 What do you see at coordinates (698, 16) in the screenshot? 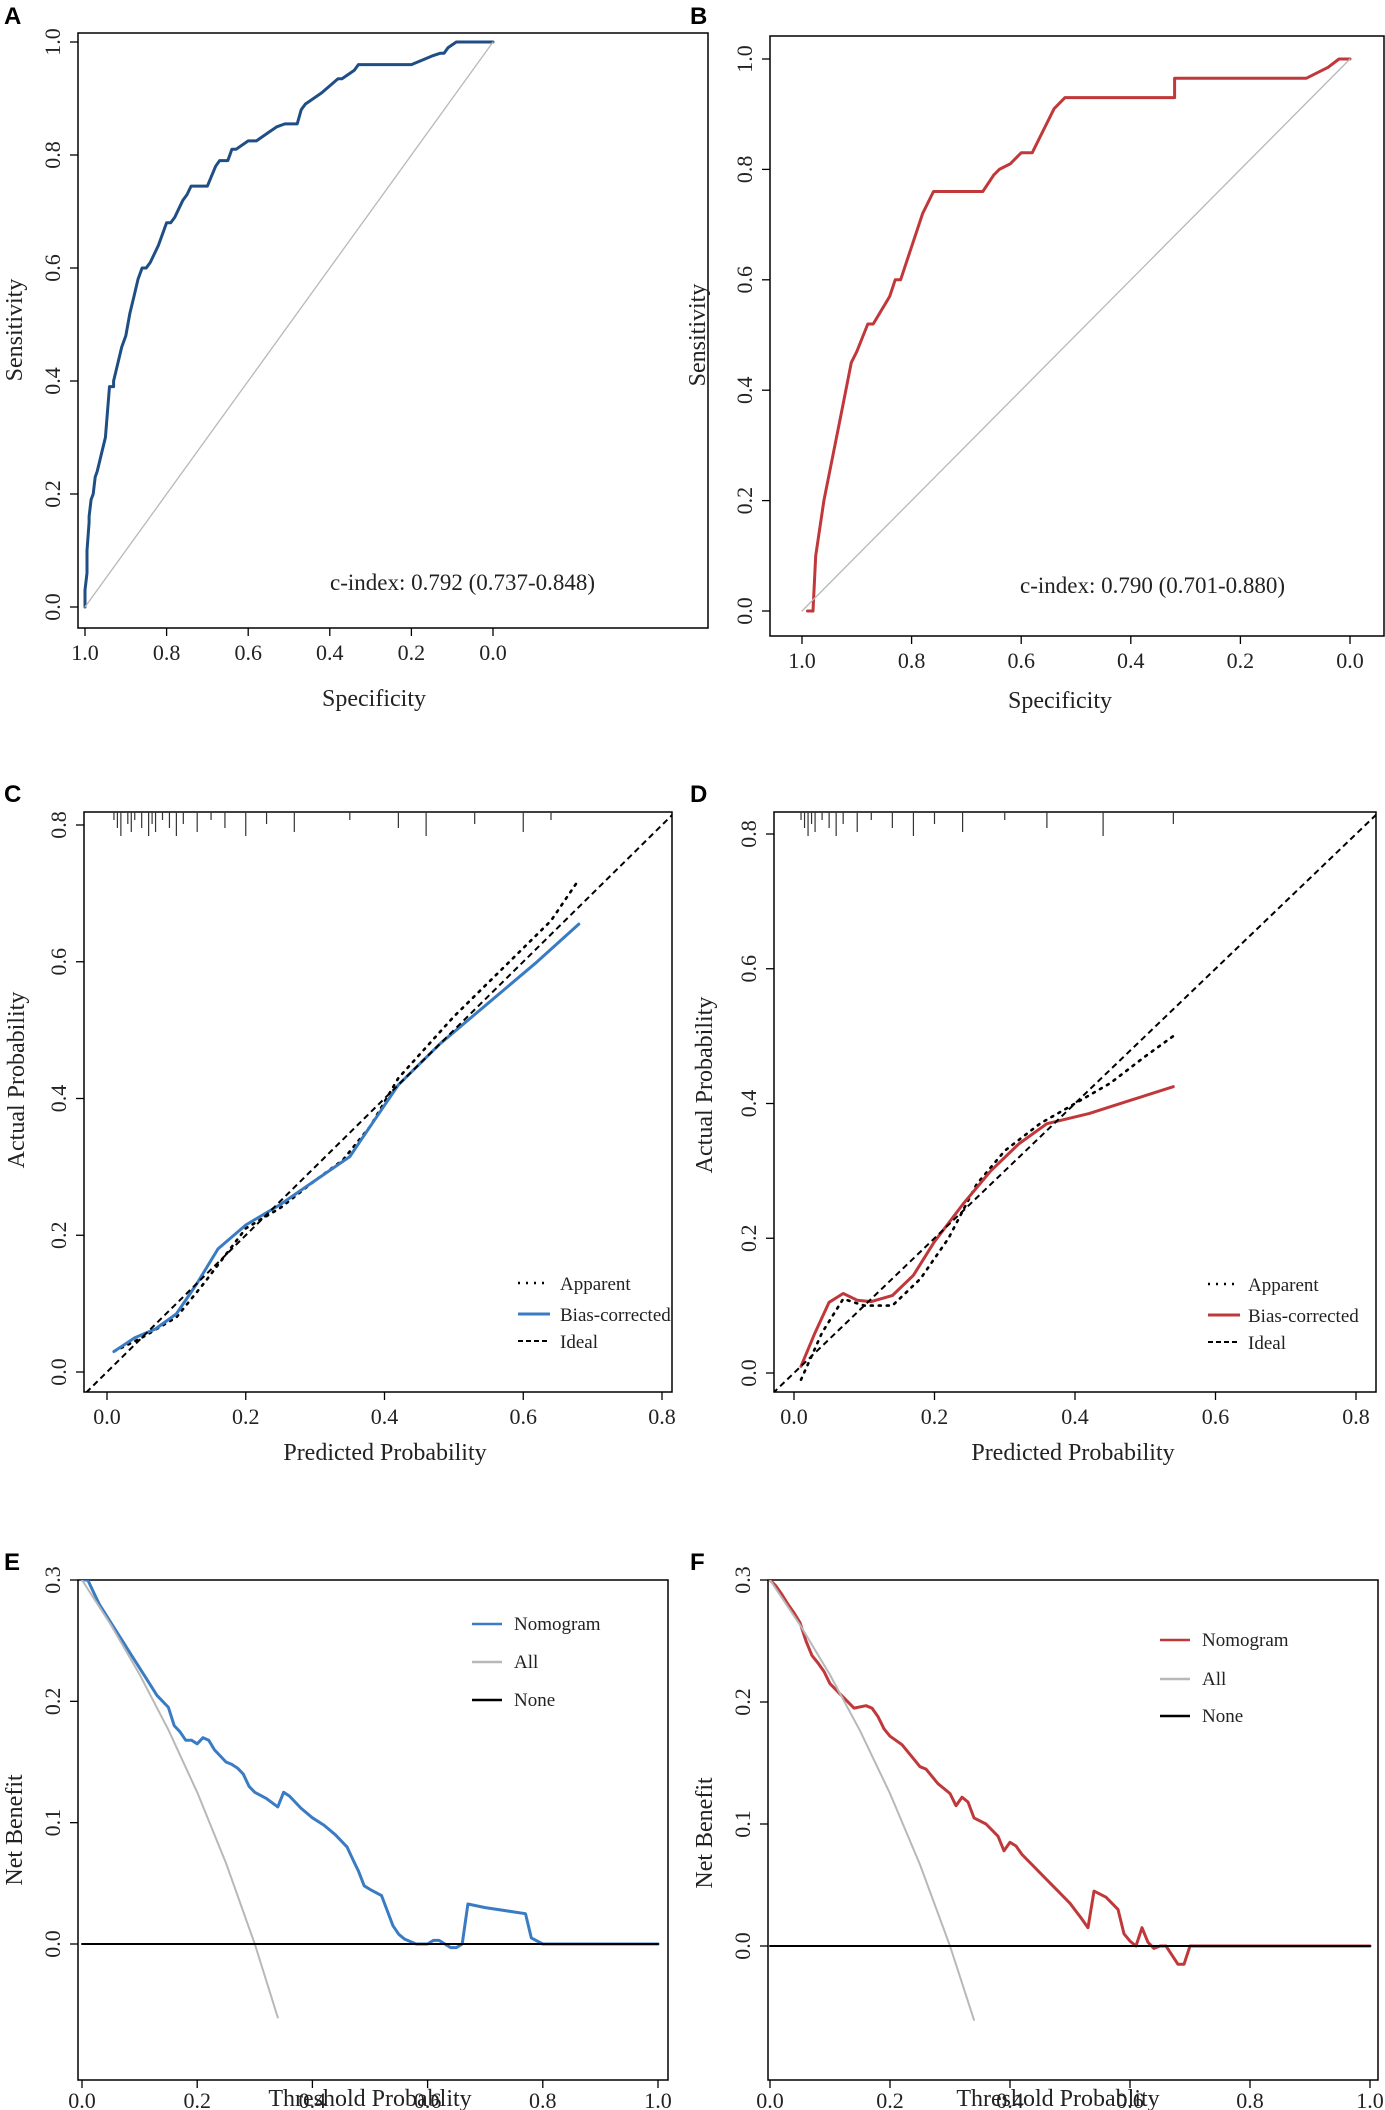
I see `panel-letter-b: B` at bounding box center [698, 16].